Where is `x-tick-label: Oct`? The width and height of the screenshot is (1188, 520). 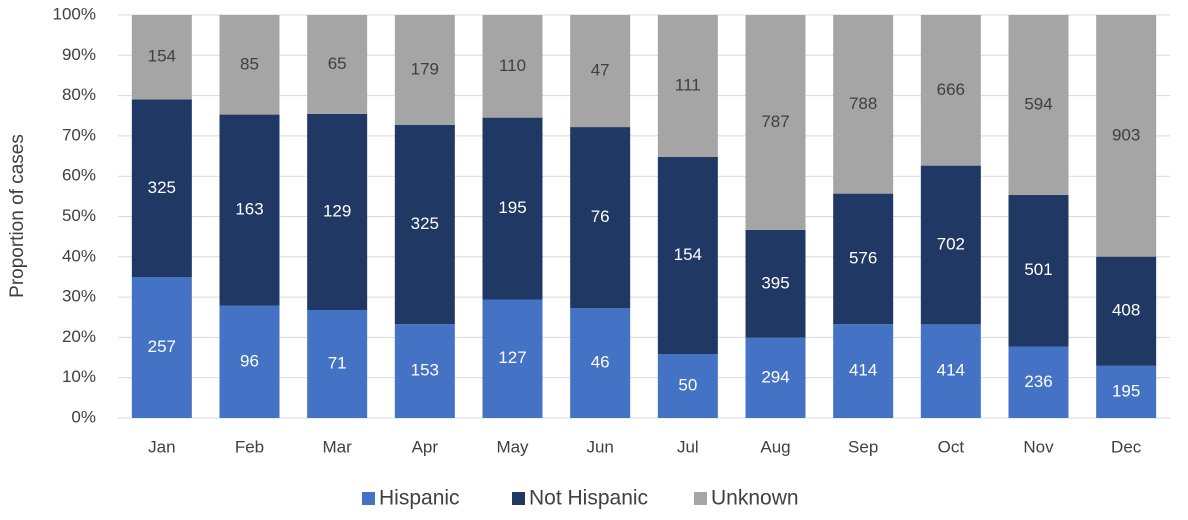 x-tick-label: Oct is located at coordinates (951, 446).